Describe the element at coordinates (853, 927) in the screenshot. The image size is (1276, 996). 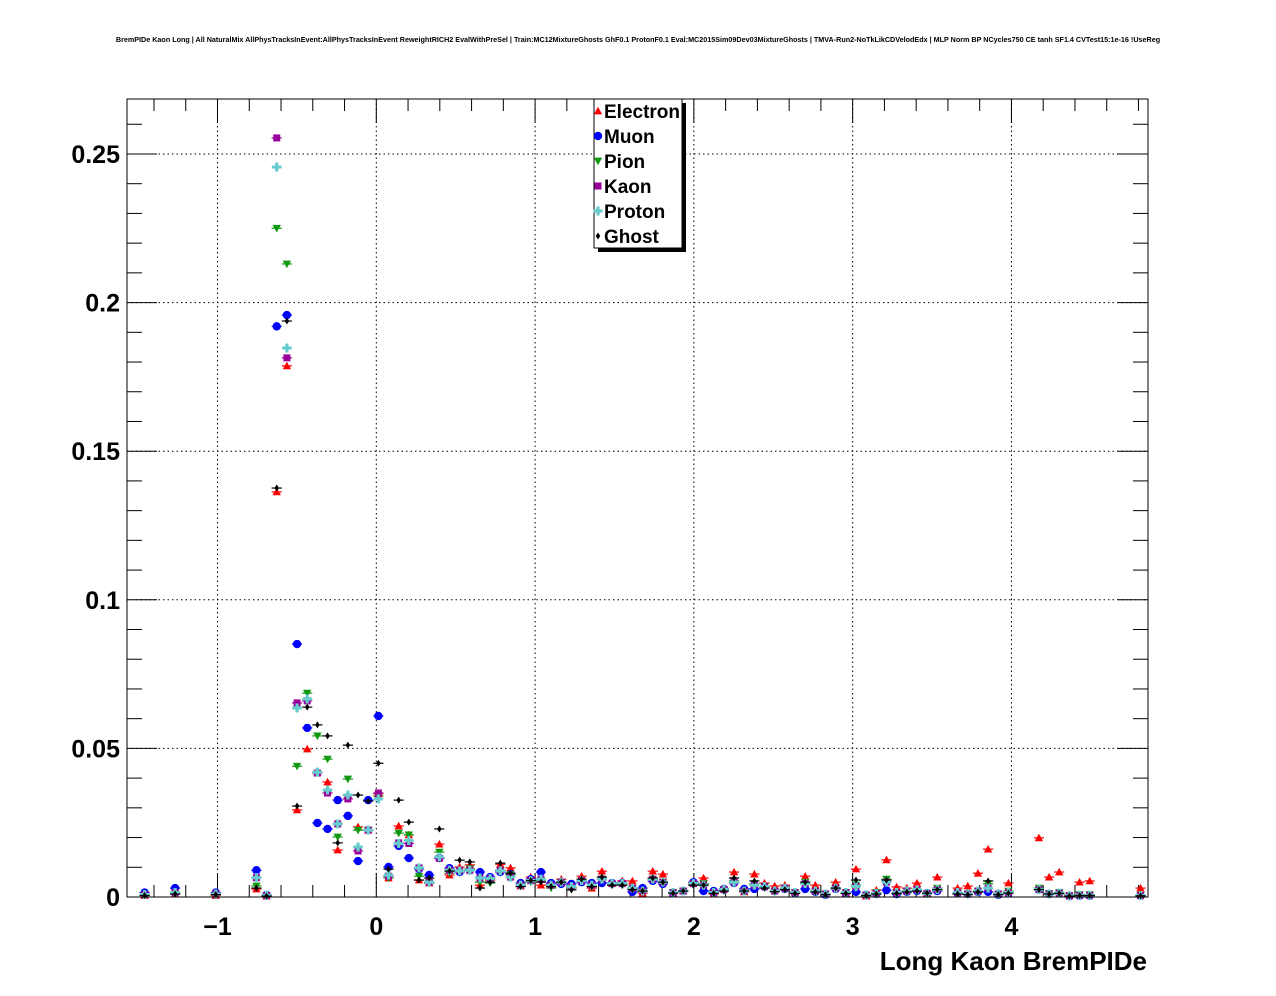
I see `x-tick-label: 3` at that location.